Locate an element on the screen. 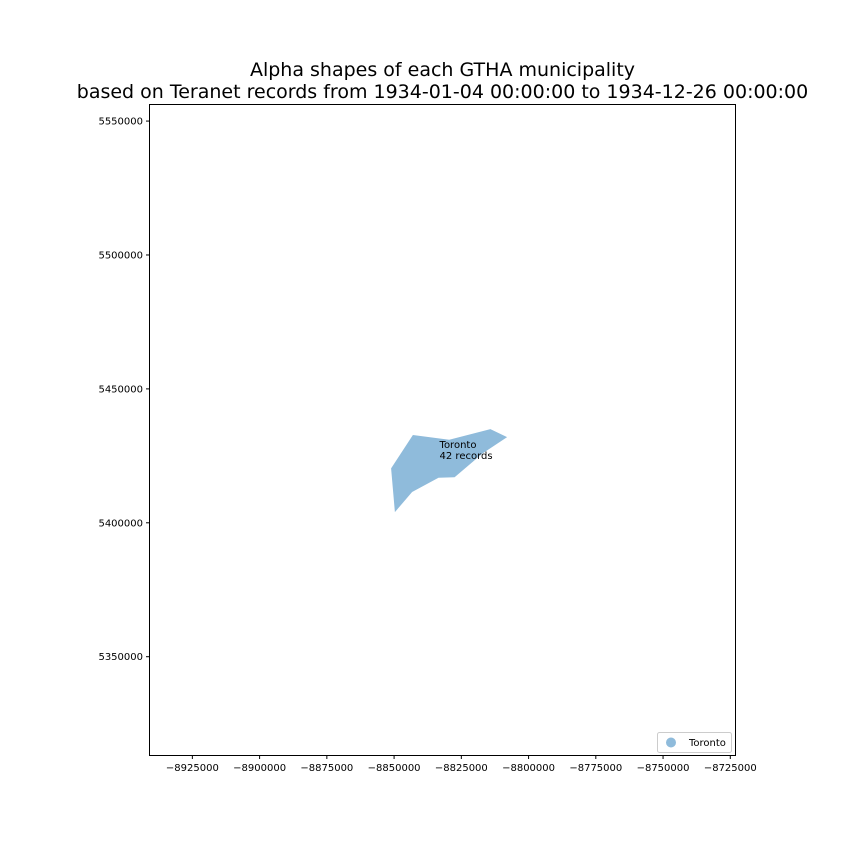  legend: Toronto is located at coordinates (694, 742).